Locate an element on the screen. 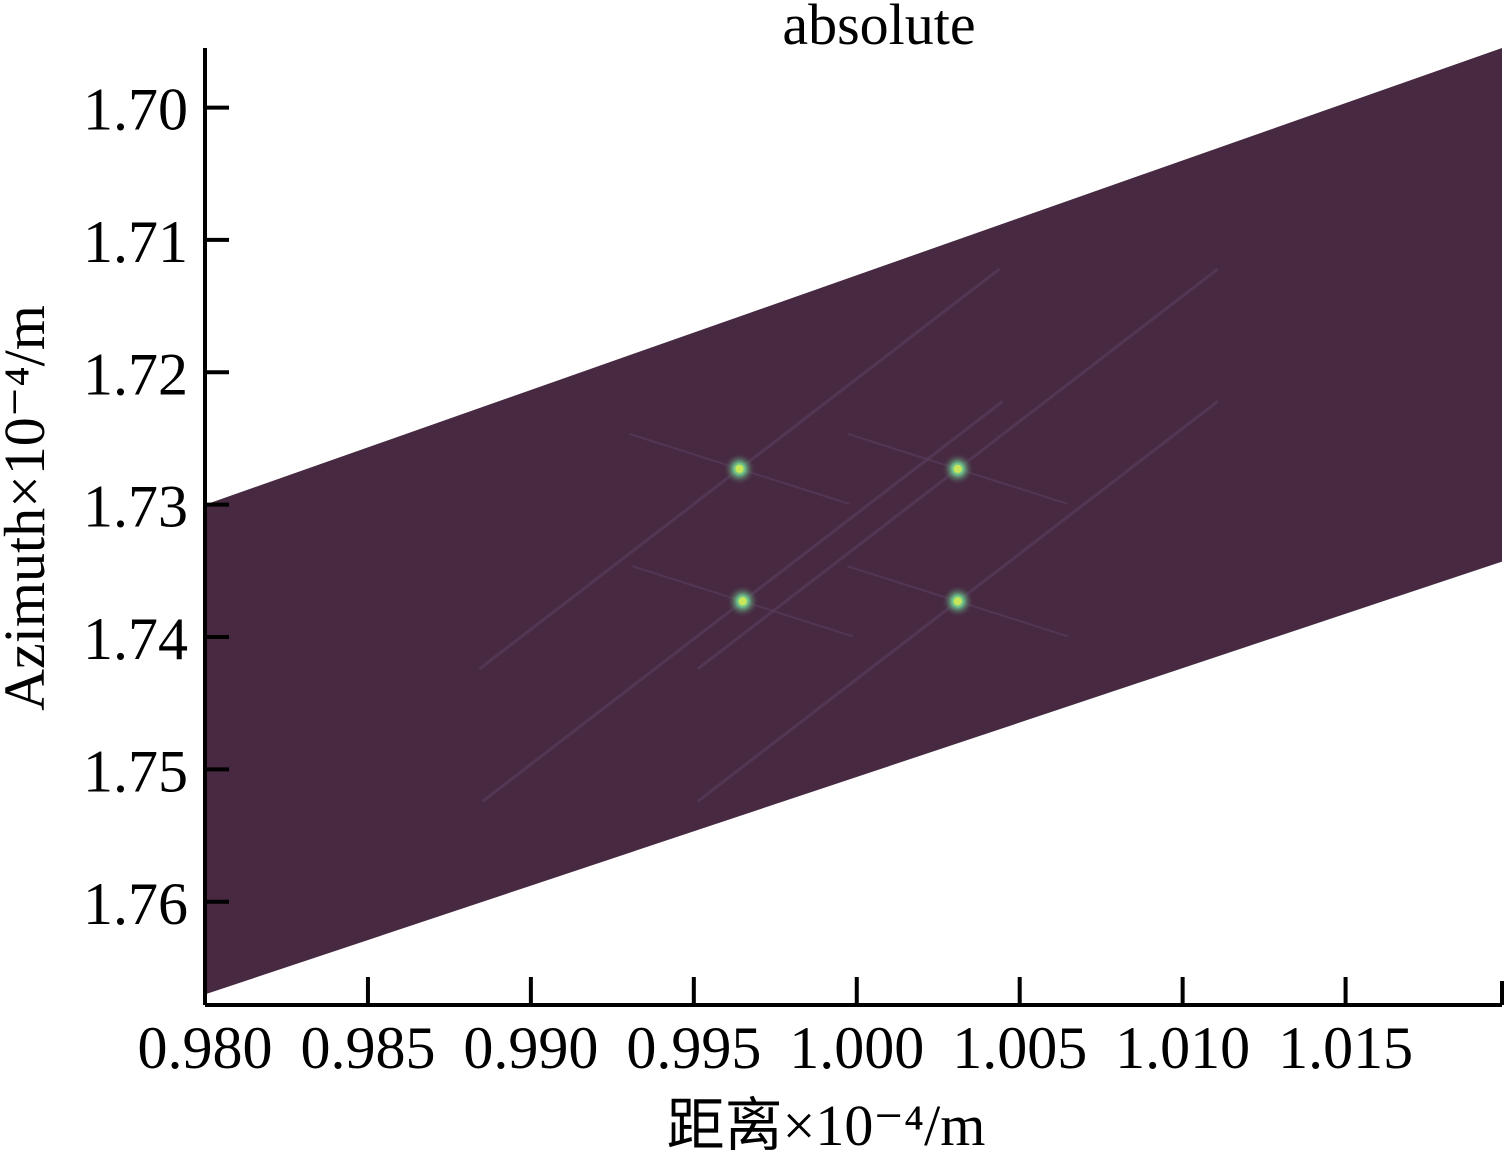  x-axis: 0.980 0.985 0.990 0.995 1.000 1.005 1.010 1.015 is located at coordinates (821, 1029).